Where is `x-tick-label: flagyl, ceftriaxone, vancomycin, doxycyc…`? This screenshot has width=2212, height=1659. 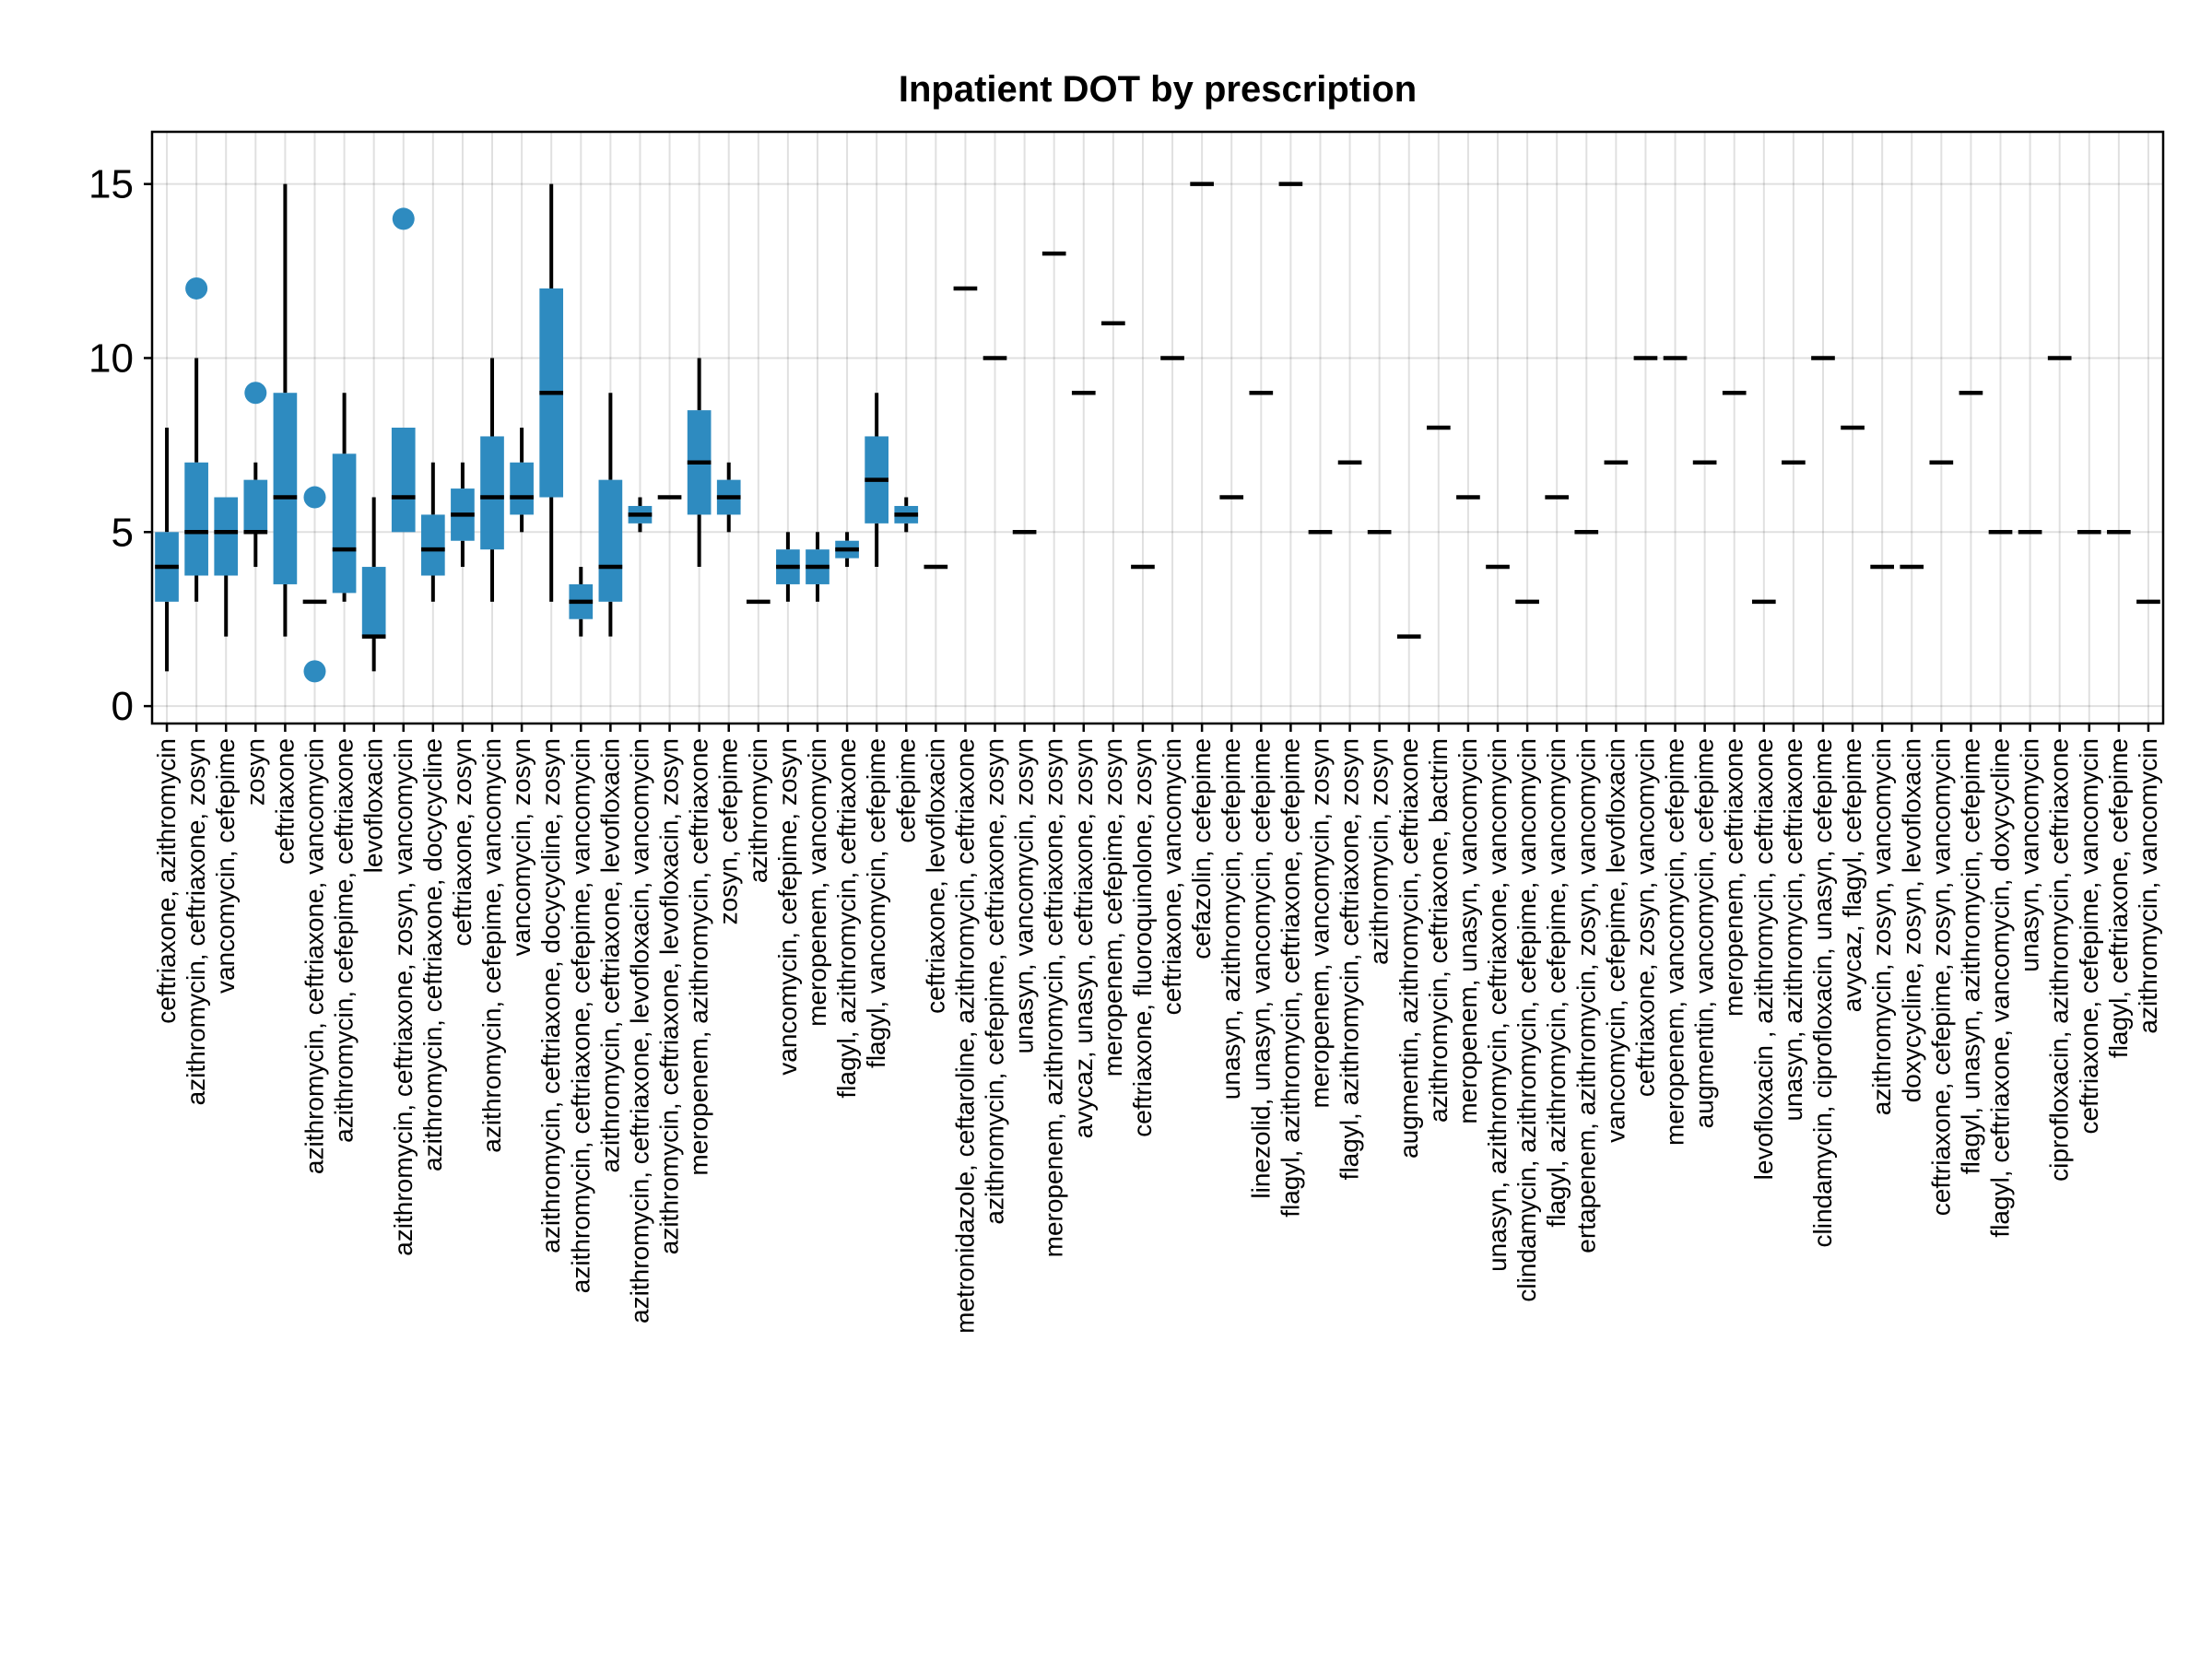 x-tick-label: flagyl, ceftriaxone, vancomycin, doxycyc… is located at coordinates (2000, 988).